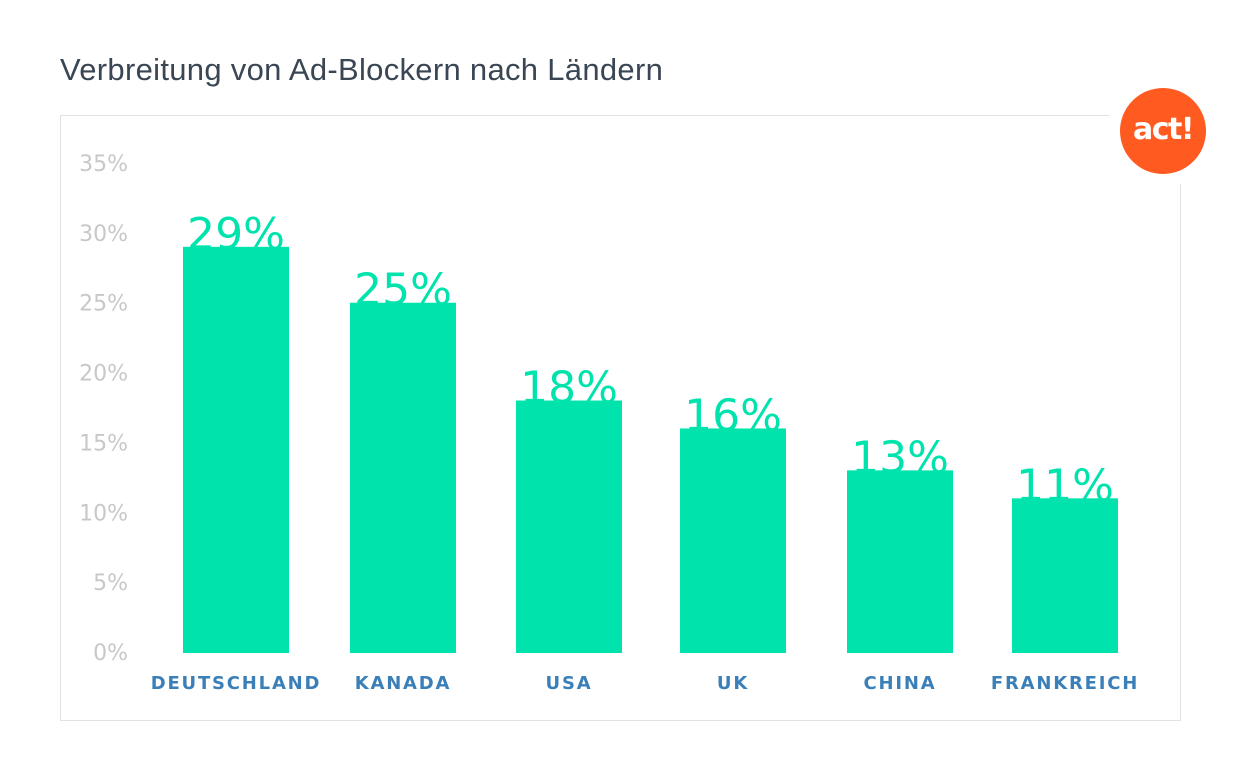 The image size is (1242, 784). What do you see at coordinates (236, 234) in the screenshot?
I see `value-label: 29%` at bounding box center [236, 234].